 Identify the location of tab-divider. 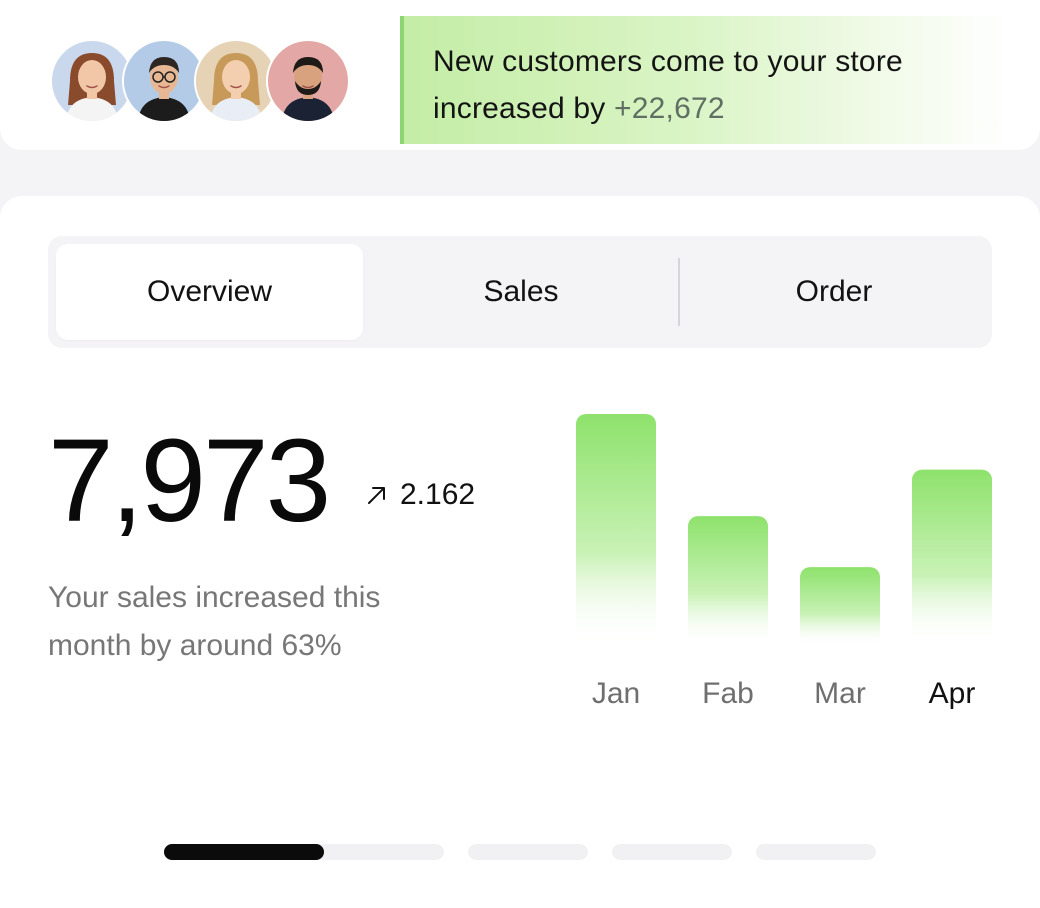
(679, 292).